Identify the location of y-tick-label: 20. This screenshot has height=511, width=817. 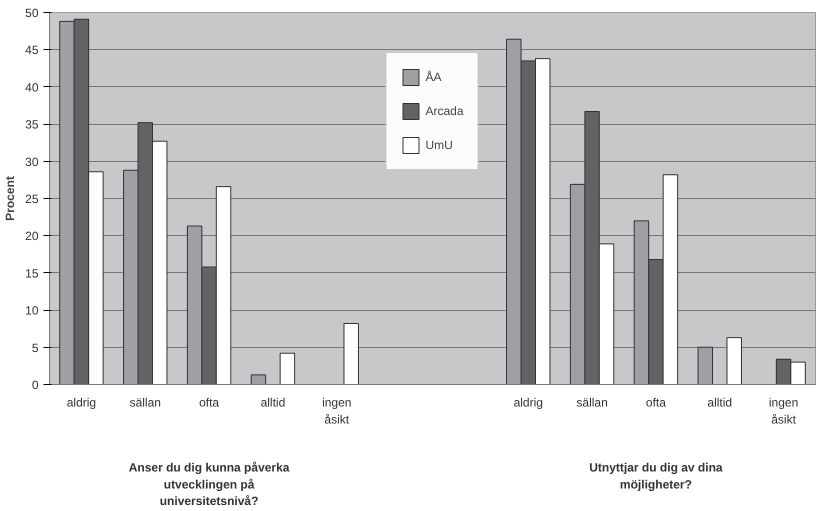
(32, 236).